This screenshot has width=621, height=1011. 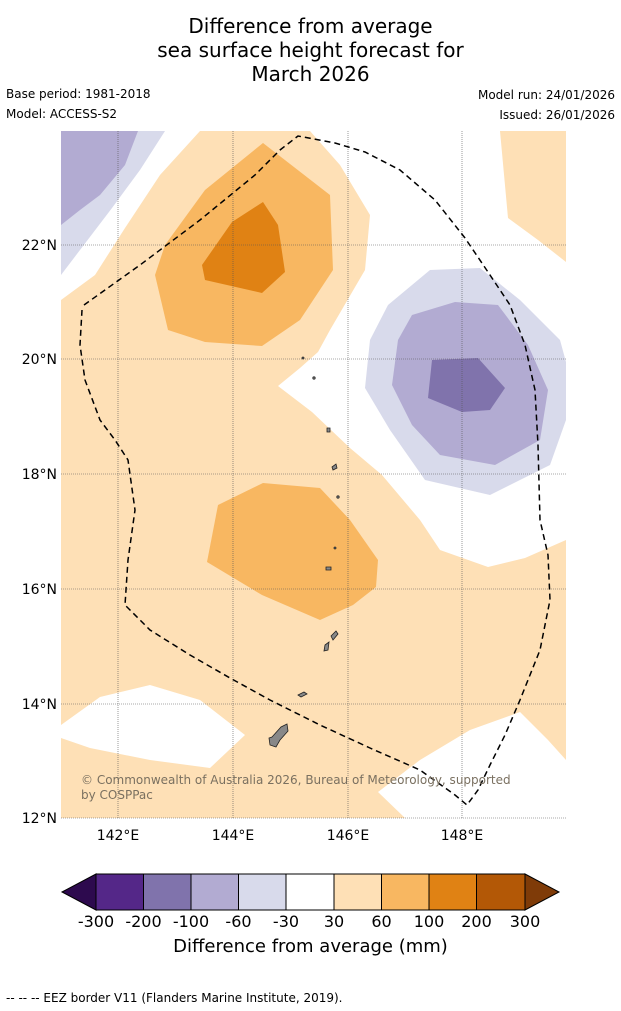 What do you see at coordinates (39, 360) in the screenshot?
I see `lat-label-20n: 20°N` at bounding box center [39, 360].